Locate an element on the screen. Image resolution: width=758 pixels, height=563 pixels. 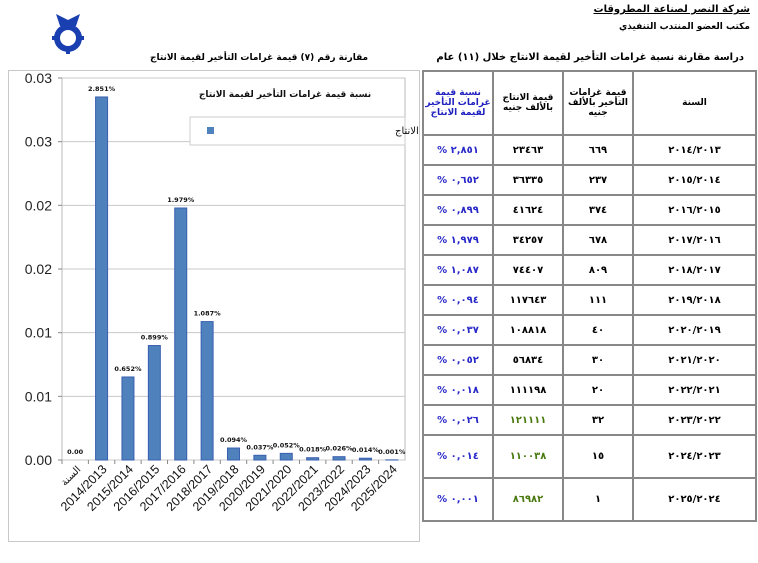
cell-pct: % ٠,٨٩٩ is located at coordinates (458, 210).